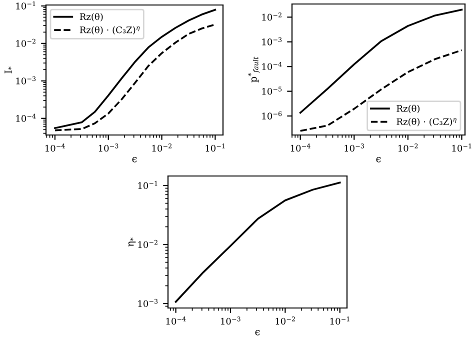 This screenshot has width=474, height=343. I want to click on y-axis-title: p$^{*}$$_{fault}$, so click(254, 69).